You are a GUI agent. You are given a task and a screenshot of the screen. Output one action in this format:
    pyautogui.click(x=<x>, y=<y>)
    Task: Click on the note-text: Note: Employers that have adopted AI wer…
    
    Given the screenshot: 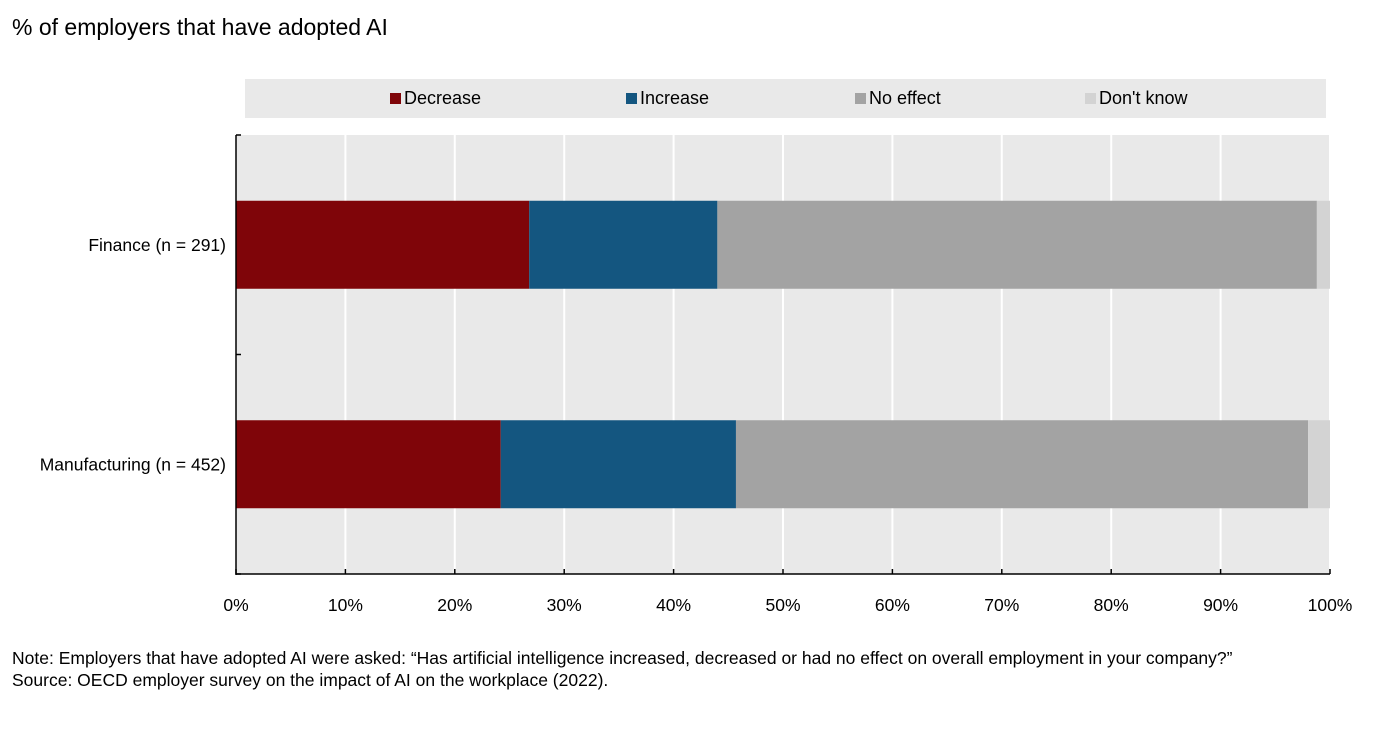 What is the action you would take?
    pyautogui.click(x=622, y=658)
    